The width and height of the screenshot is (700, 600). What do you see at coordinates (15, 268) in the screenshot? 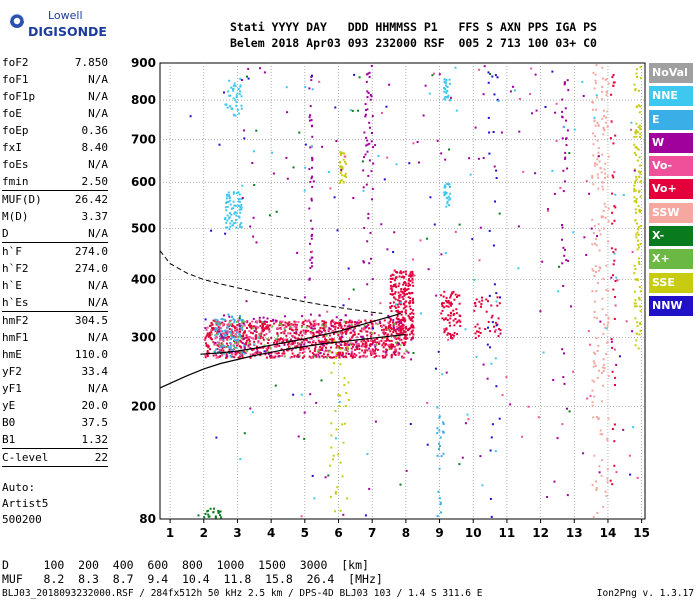
I see `param-name: h`F2` at bounding box center [15, 268].